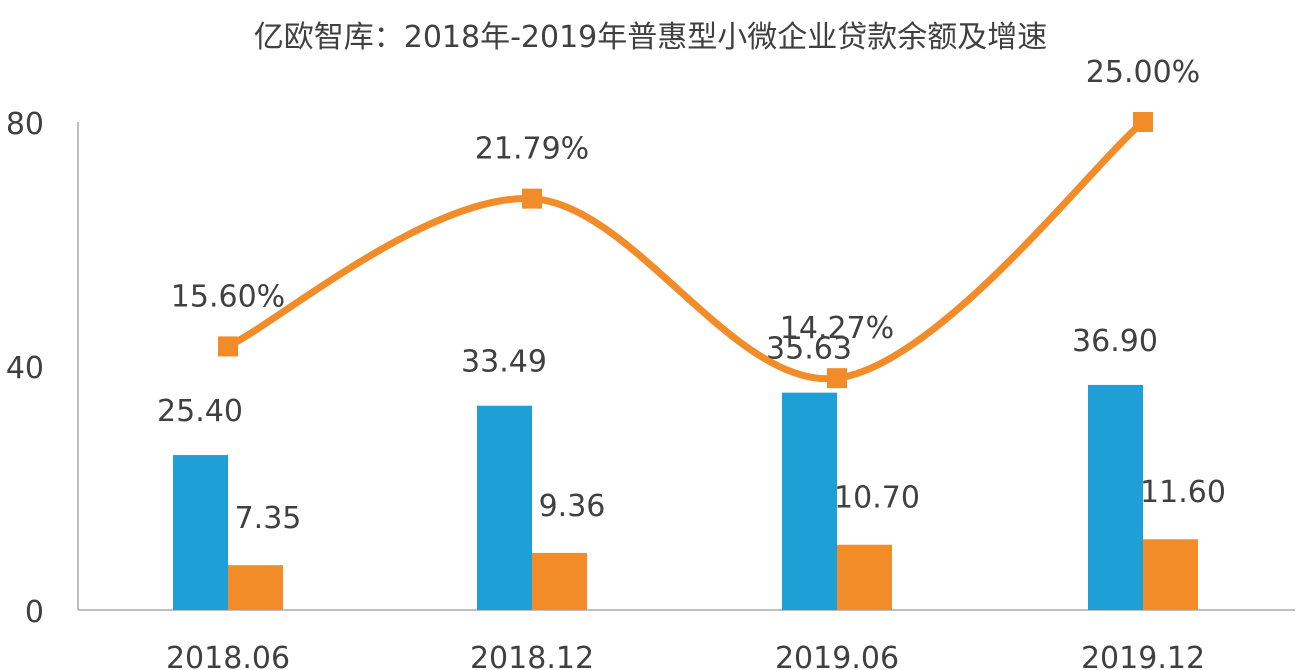  What do you see at coordinates (1143, 72) in the screenshot?
I see `growth-label: 25.00%` at bounding box center [1143, 72].